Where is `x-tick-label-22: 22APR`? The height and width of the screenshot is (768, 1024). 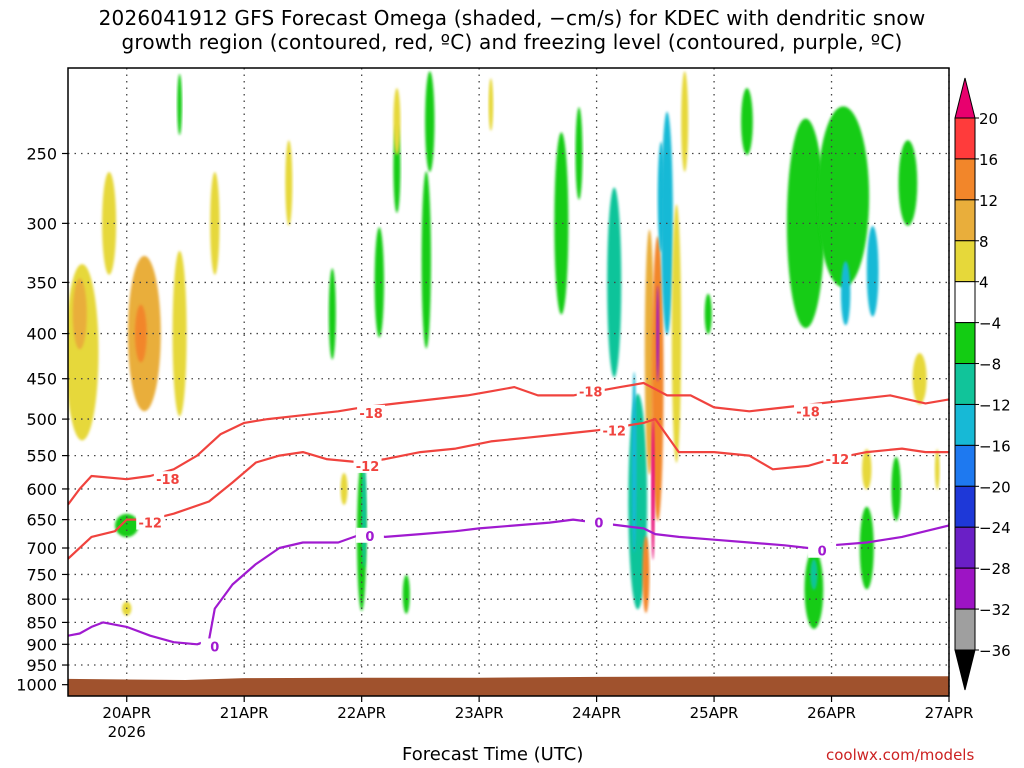
x-tick-label-22: 22APR is located at coordinates (361, 713).